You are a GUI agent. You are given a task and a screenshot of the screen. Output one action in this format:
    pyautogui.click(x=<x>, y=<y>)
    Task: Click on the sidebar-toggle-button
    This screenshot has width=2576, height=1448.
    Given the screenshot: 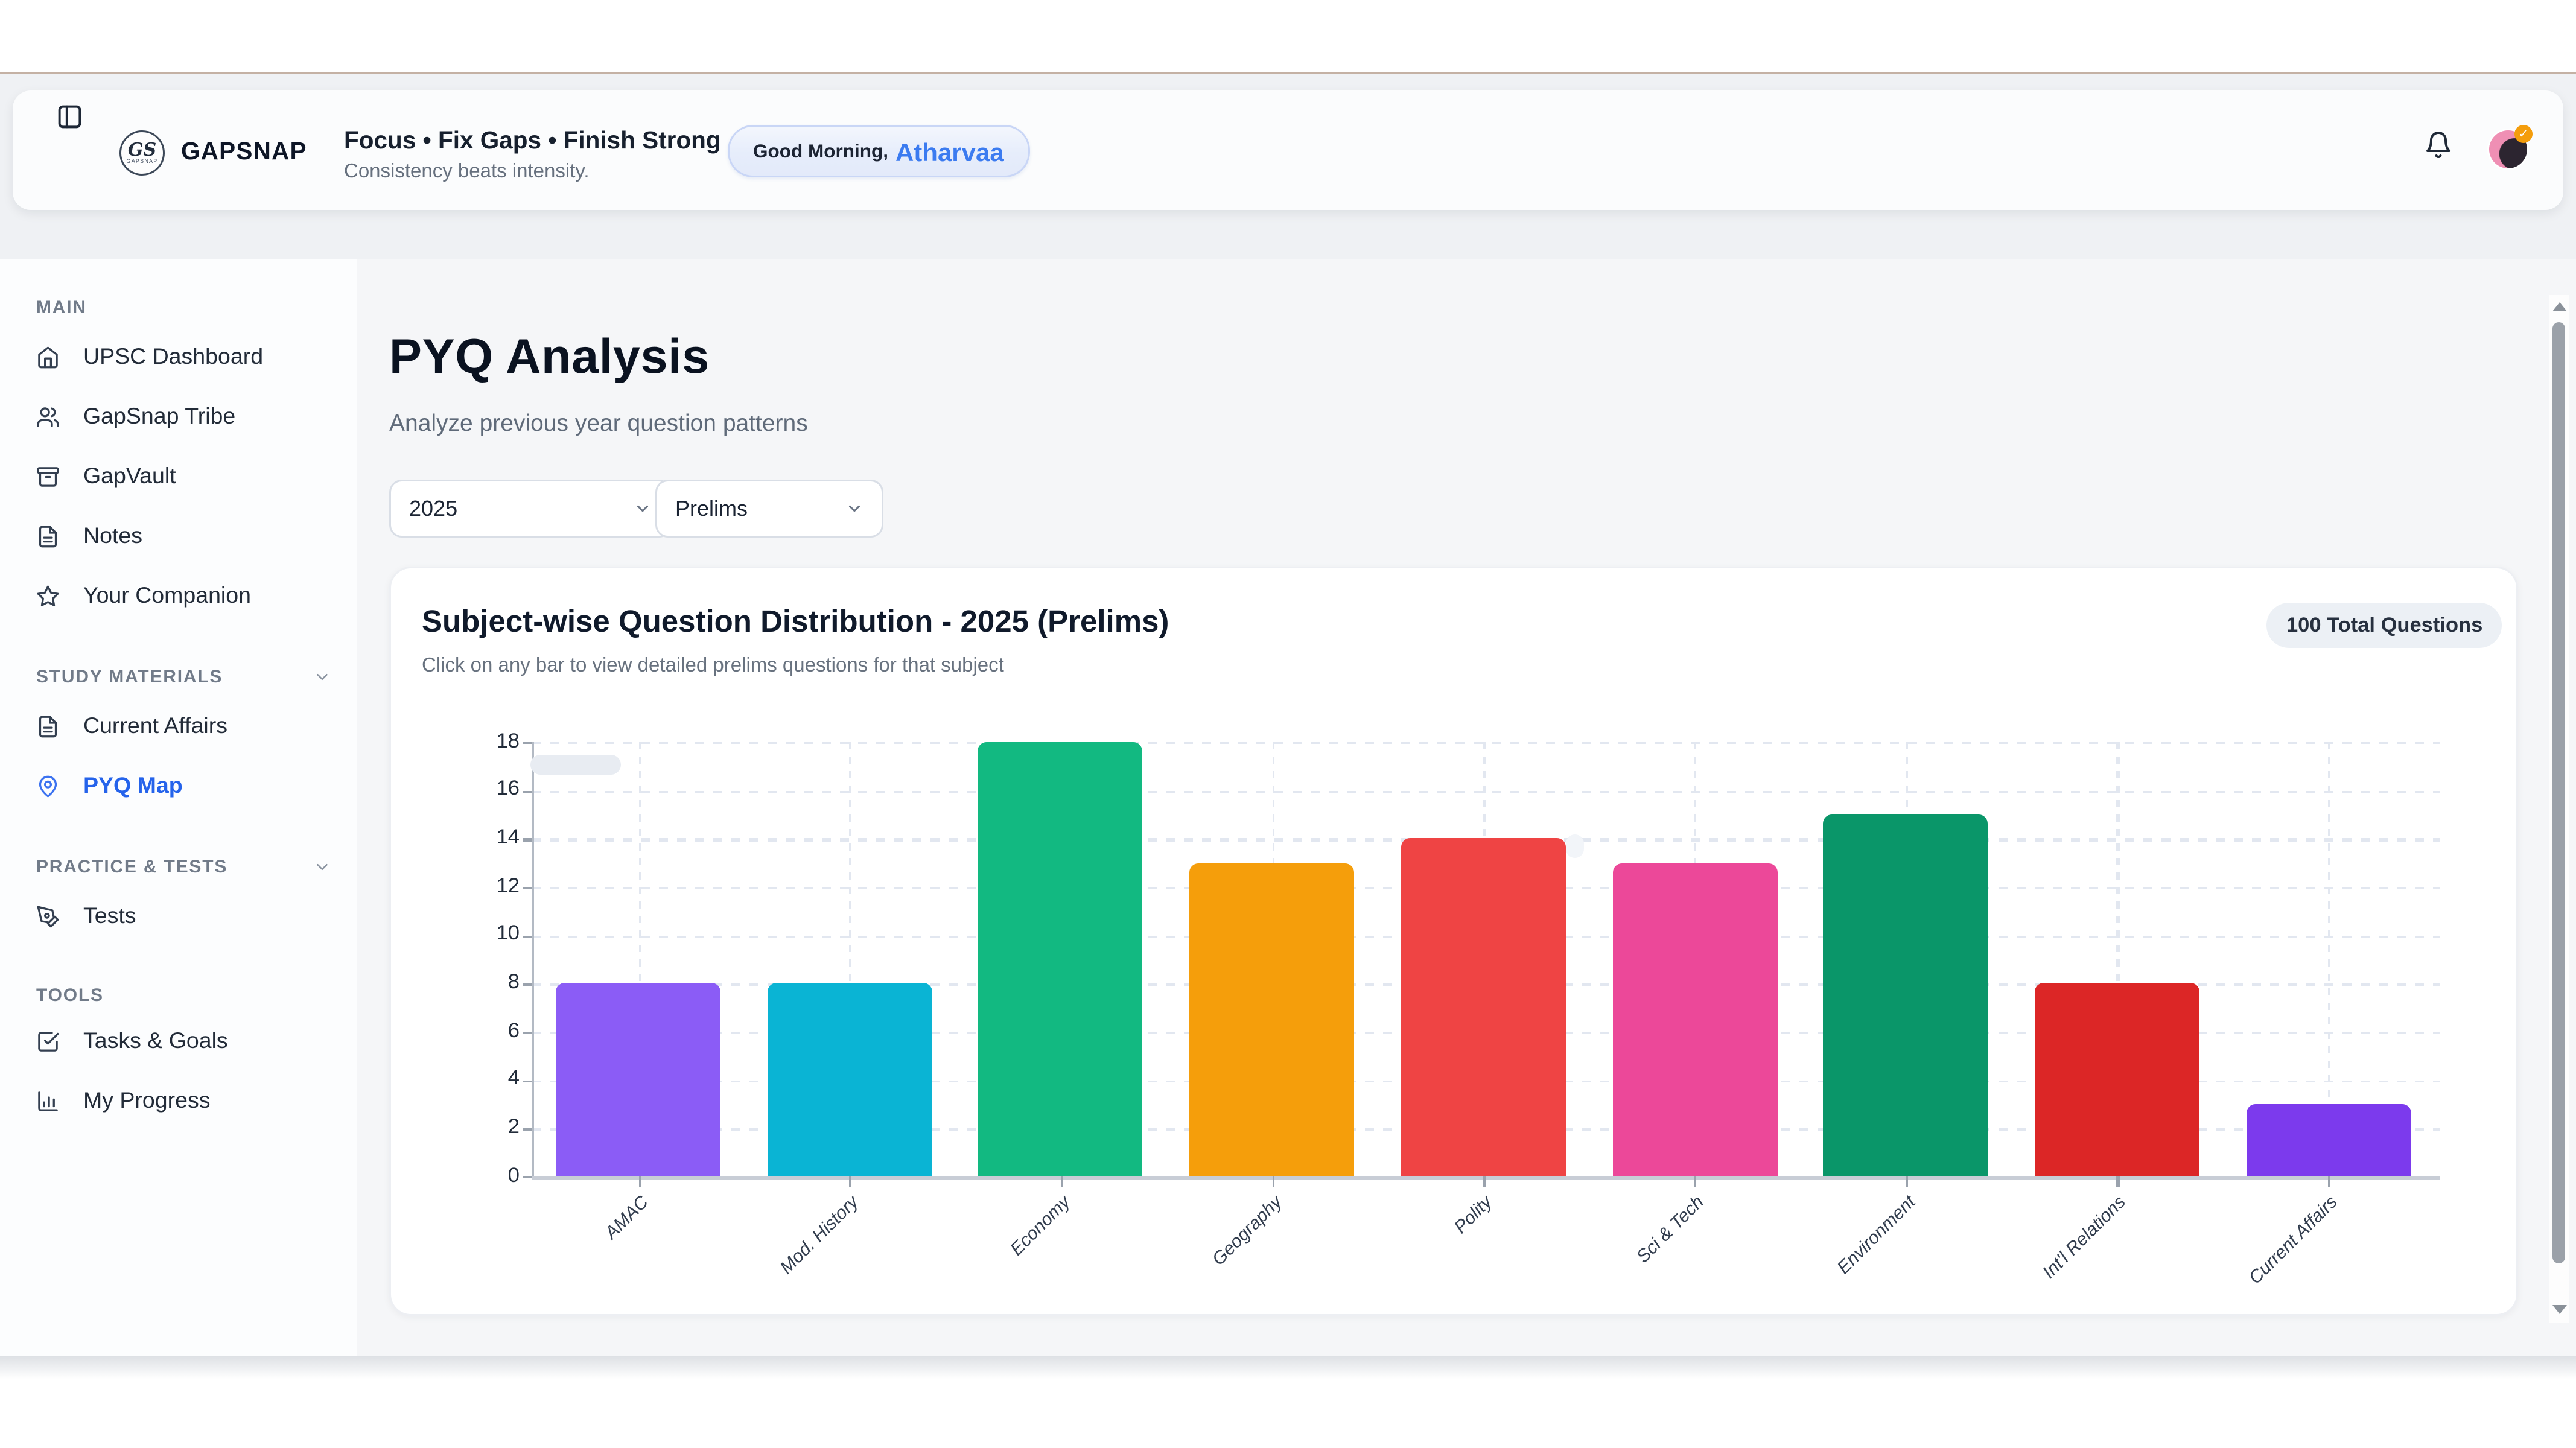 What is the action you would take?
    pyautogui.click(x=68, y=122)
    